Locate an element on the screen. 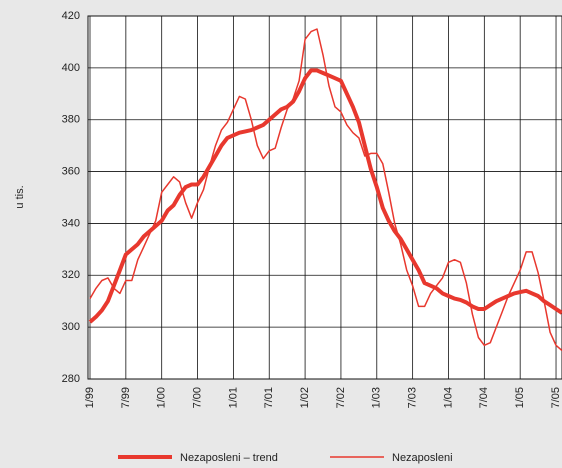  y-tick-label: 320 is located at coordinates (71, 275).